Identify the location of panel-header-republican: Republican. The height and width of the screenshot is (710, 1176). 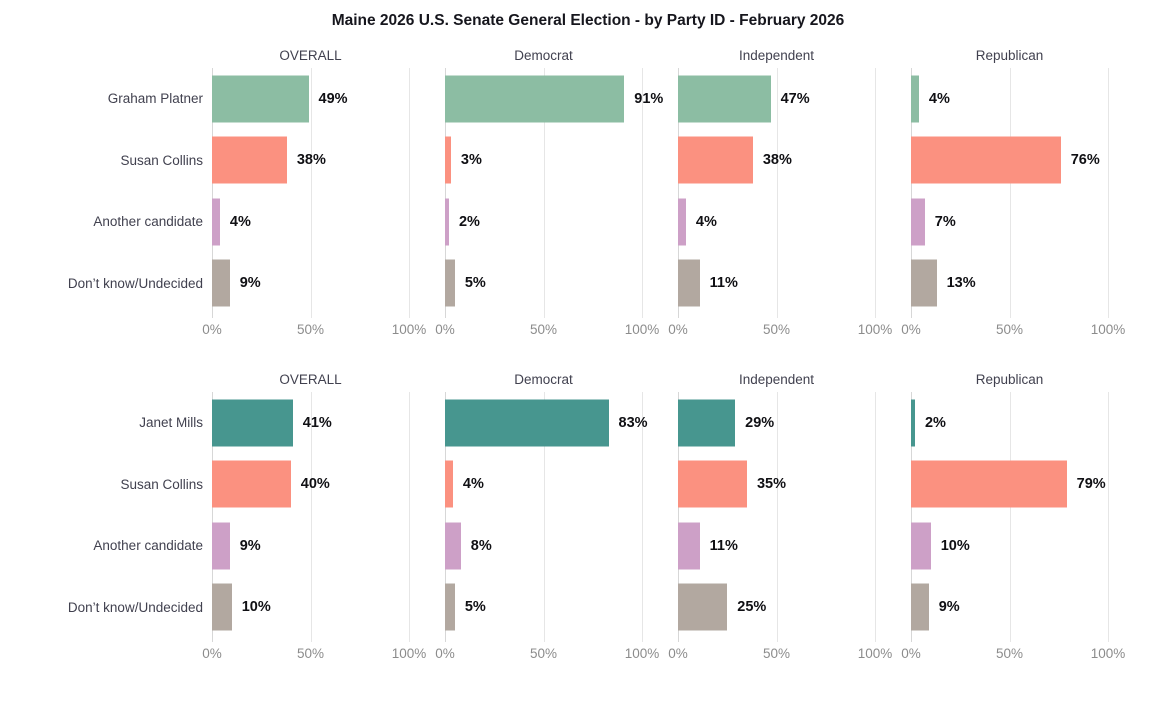
(1009, 55).